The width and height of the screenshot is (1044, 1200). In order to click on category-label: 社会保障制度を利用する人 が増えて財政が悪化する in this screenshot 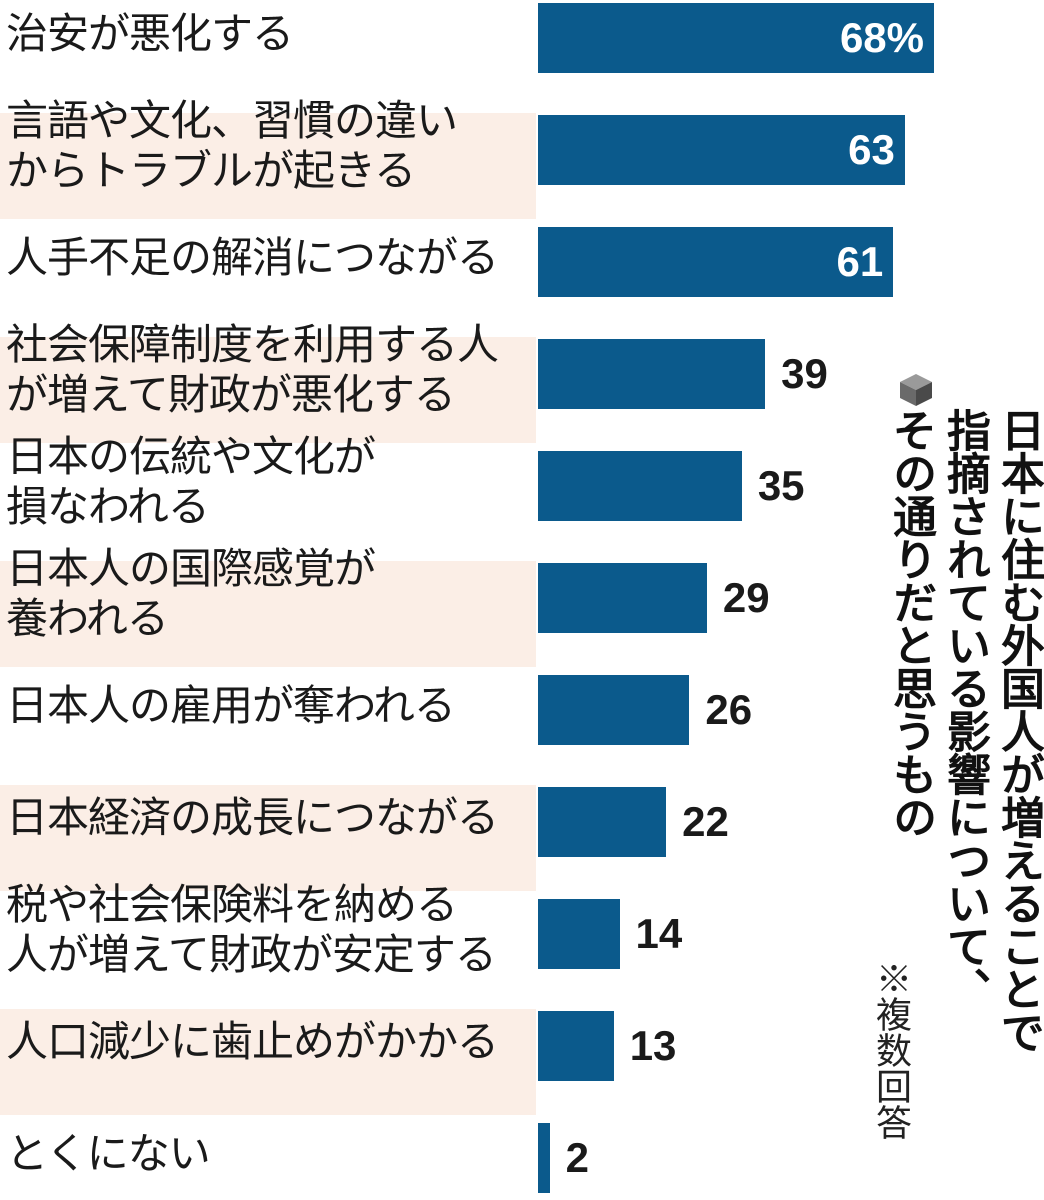, I will do `click(252, 369)`.